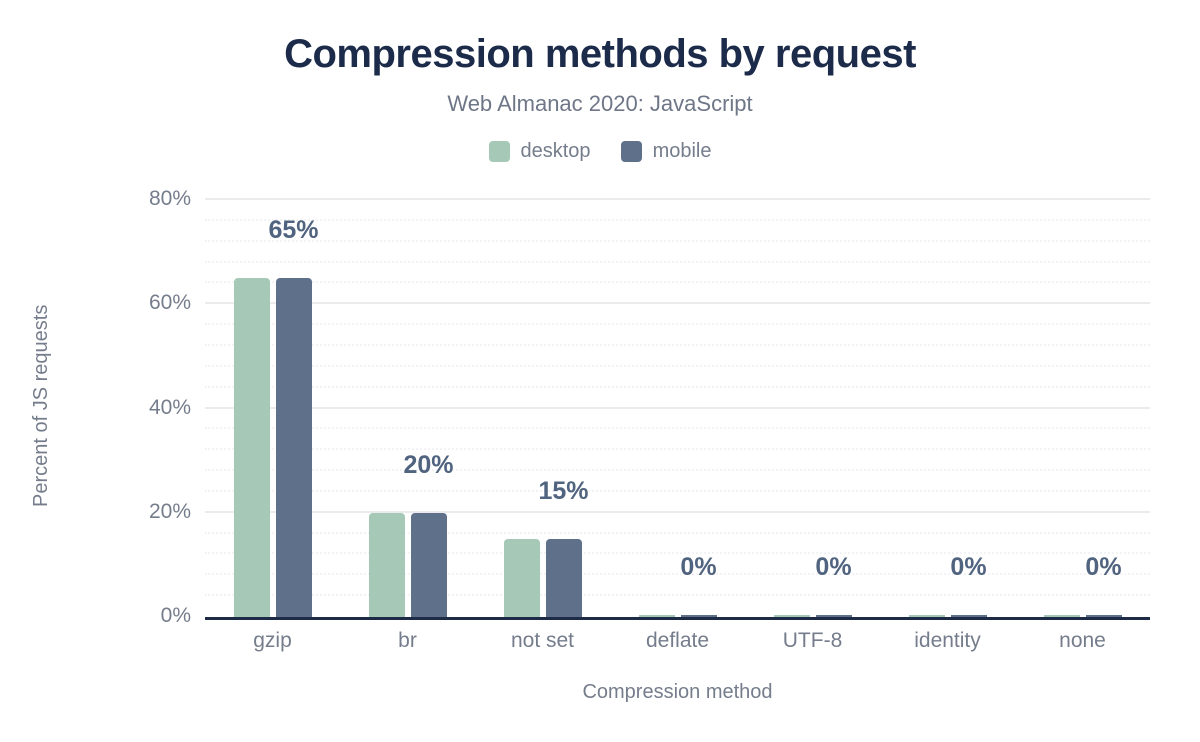 This screenshot has height=742, width=1200. What do you see at coordinates (698, 616) in the screenshot?
I see `bar-mobile-deflate` at bounding box center [698, 616].